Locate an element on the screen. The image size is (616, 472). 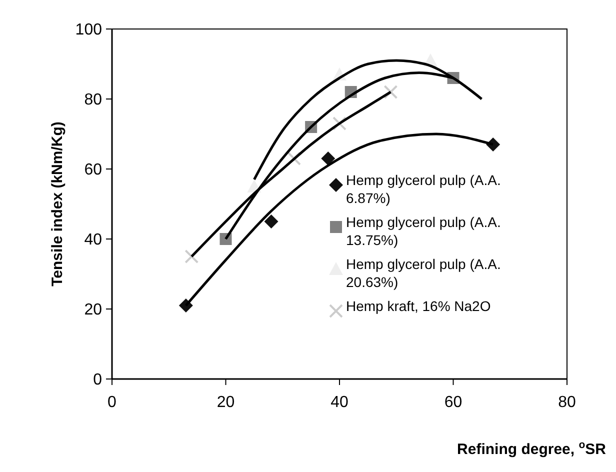
x-tick-label: 0 is located at coordinates (112, 402).